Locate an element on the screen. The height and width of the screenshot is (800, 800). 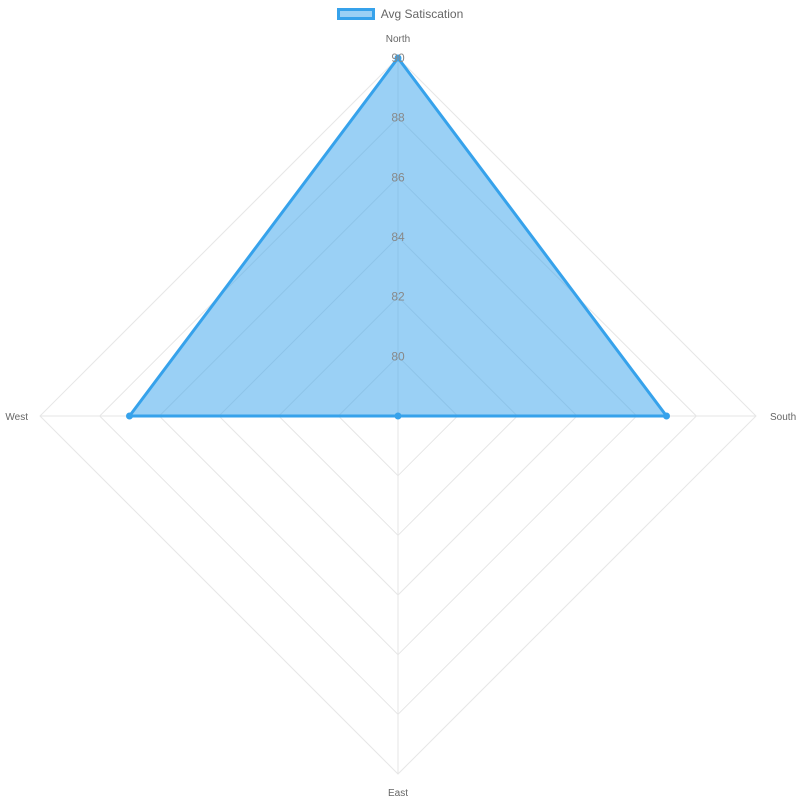
axis-label-north: North is located at coordinates (398, 39).